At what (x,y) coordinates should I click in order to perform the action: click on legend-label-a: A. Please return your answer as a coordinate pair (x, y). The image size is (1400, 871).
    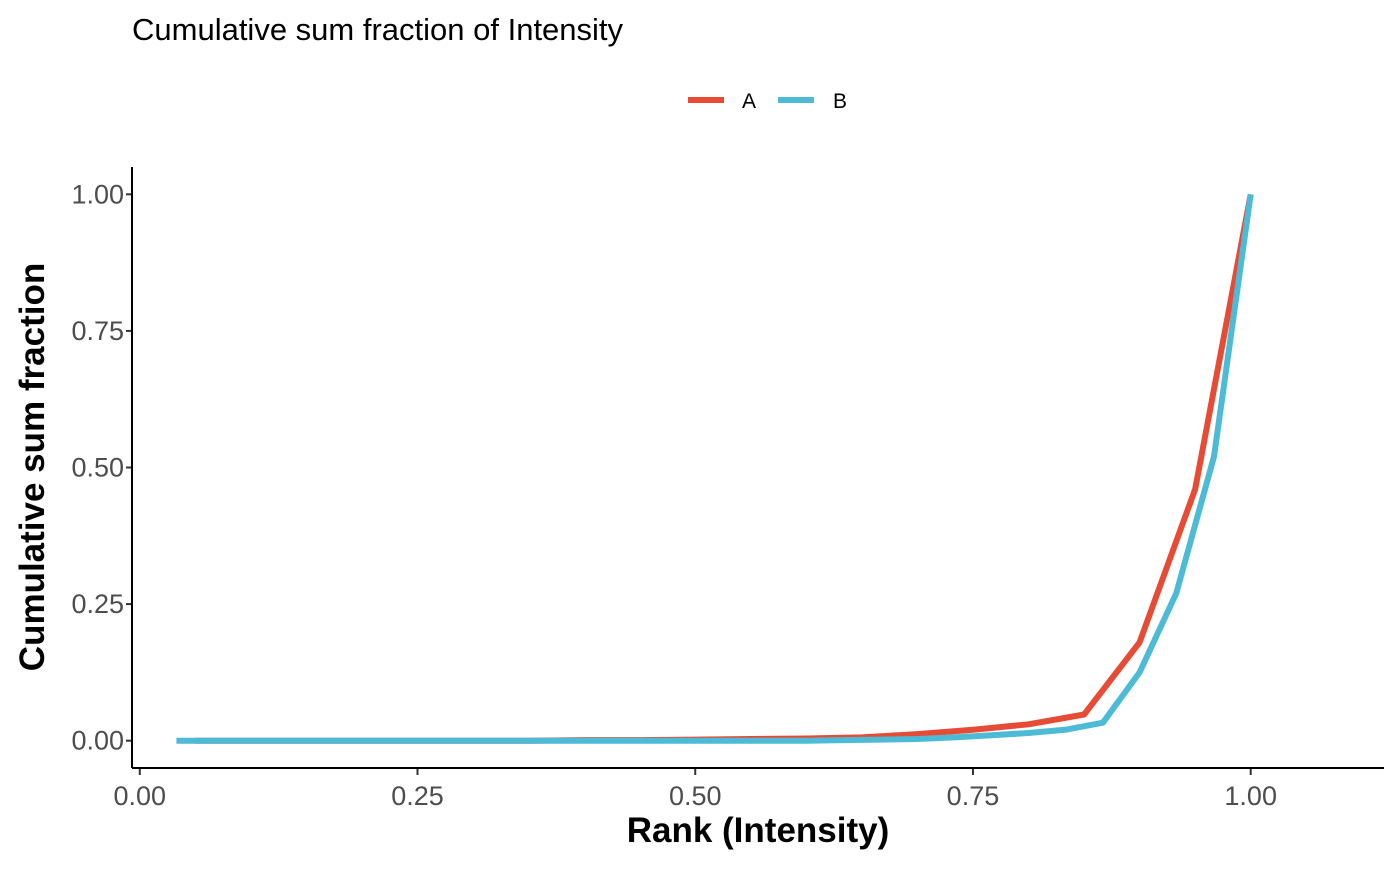
    Looking at the image, I should click on (749, 101).